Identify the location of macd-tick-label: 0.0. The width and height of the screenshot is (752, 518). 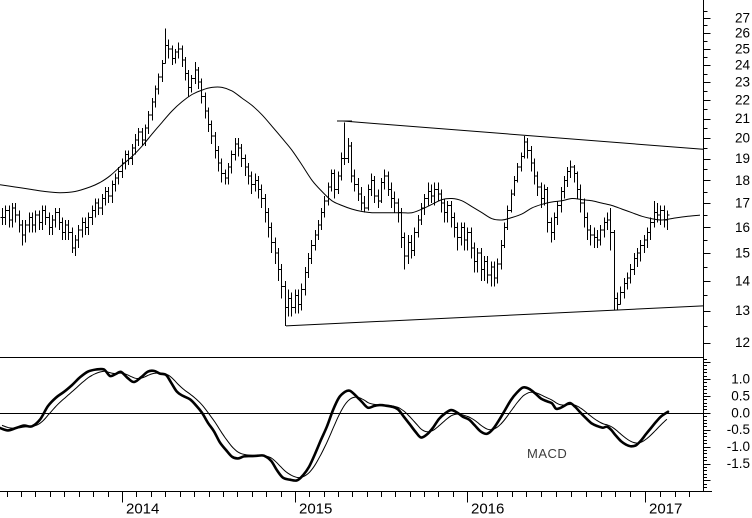
(740, 412).